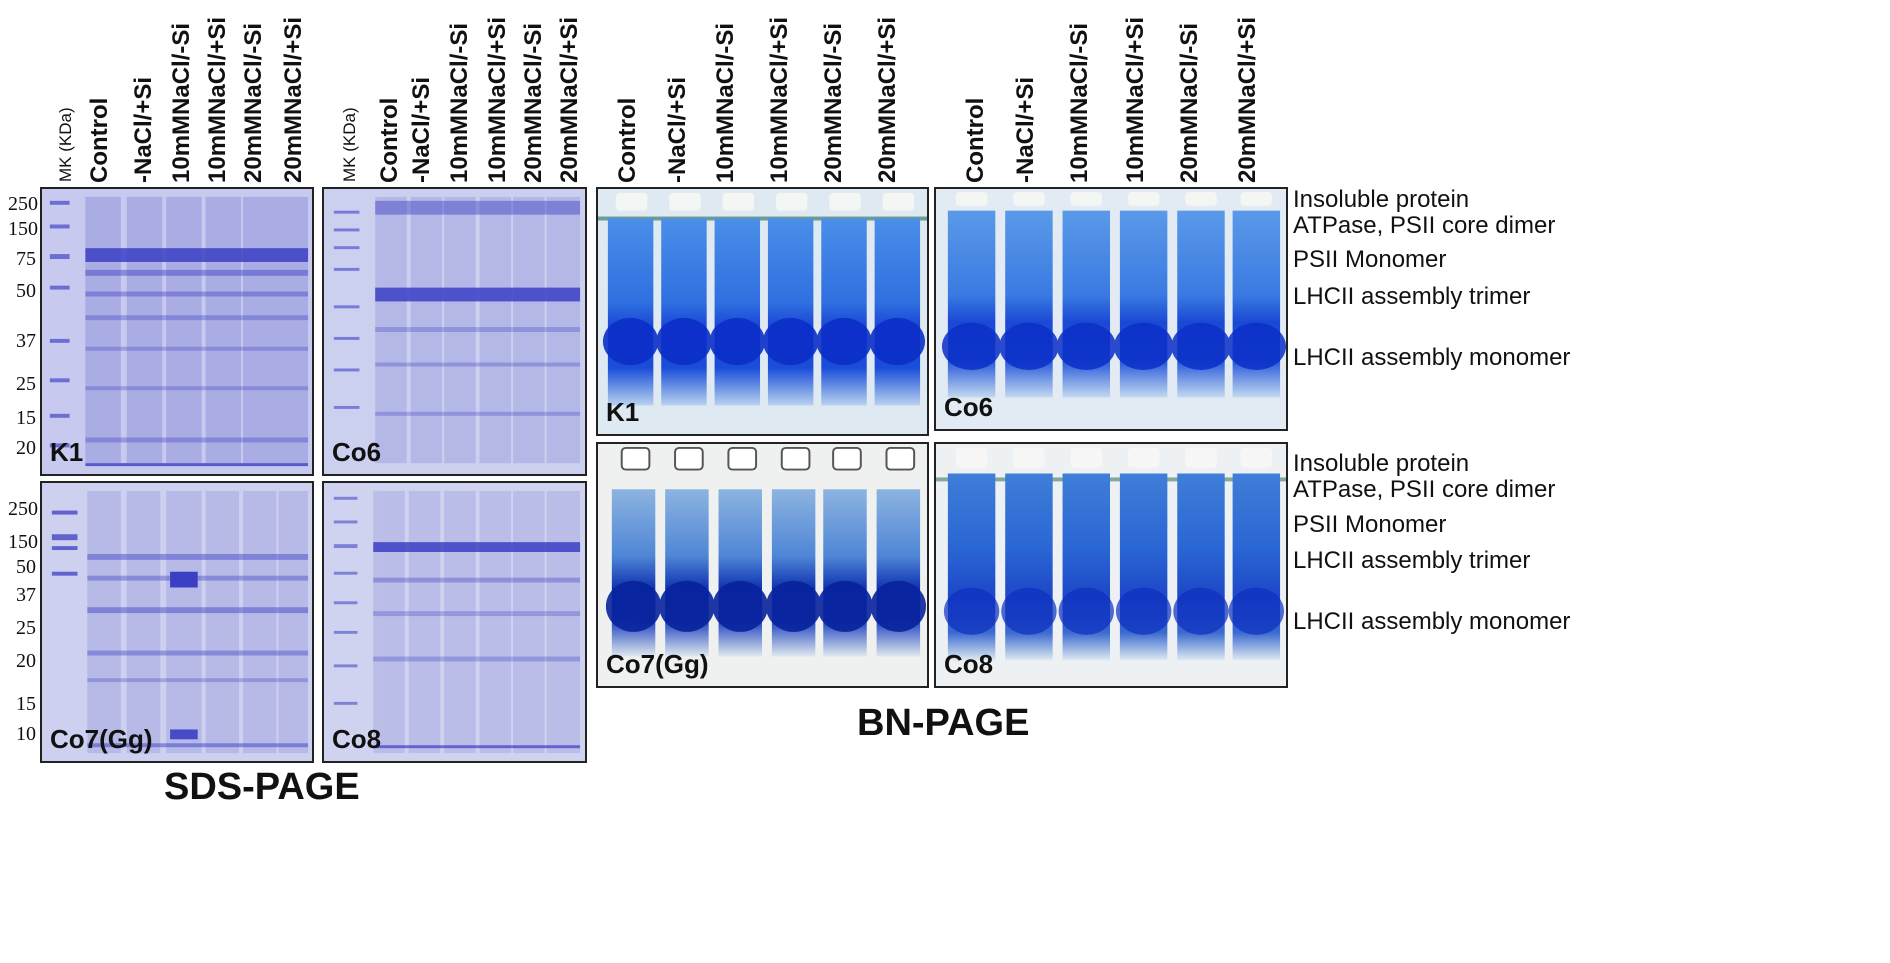 The width and height of the screenshot is (1890, 963). Describe the element at coordinates (26, 259) in the screenshot. I see `mw-marker: 75` at that location.